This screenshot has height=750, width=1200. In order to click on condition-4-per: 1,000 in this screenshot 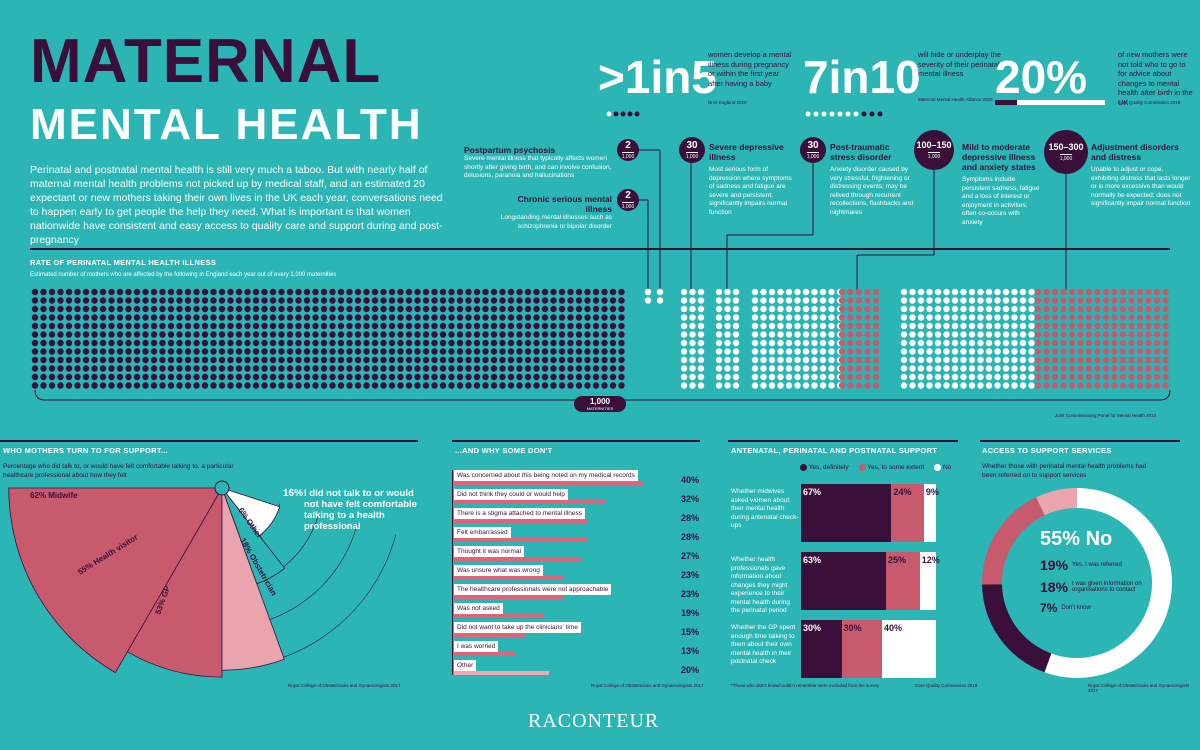, I will do `click(813, 156)`.